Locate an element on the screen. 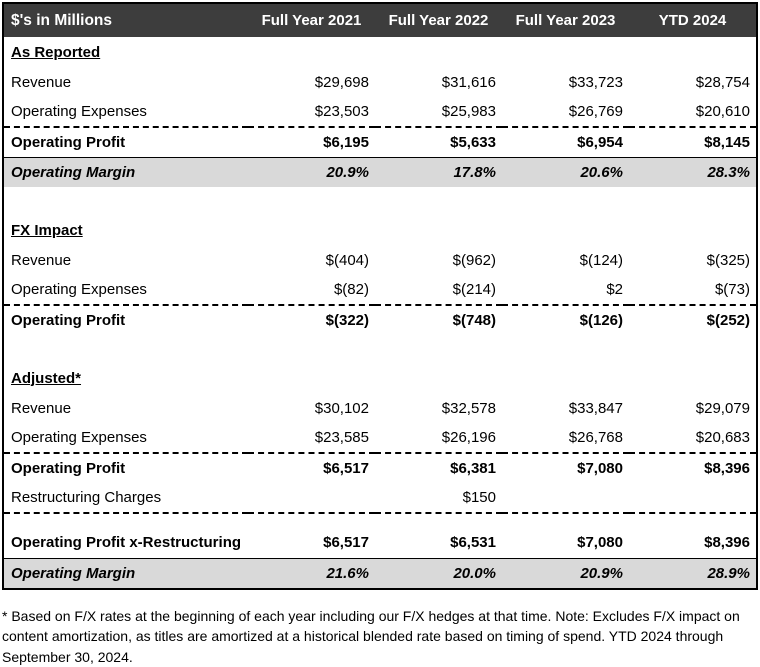 The height and width of the screenshot is (667, 760). value-cell: $(252) is located at coordinates (728, 320).